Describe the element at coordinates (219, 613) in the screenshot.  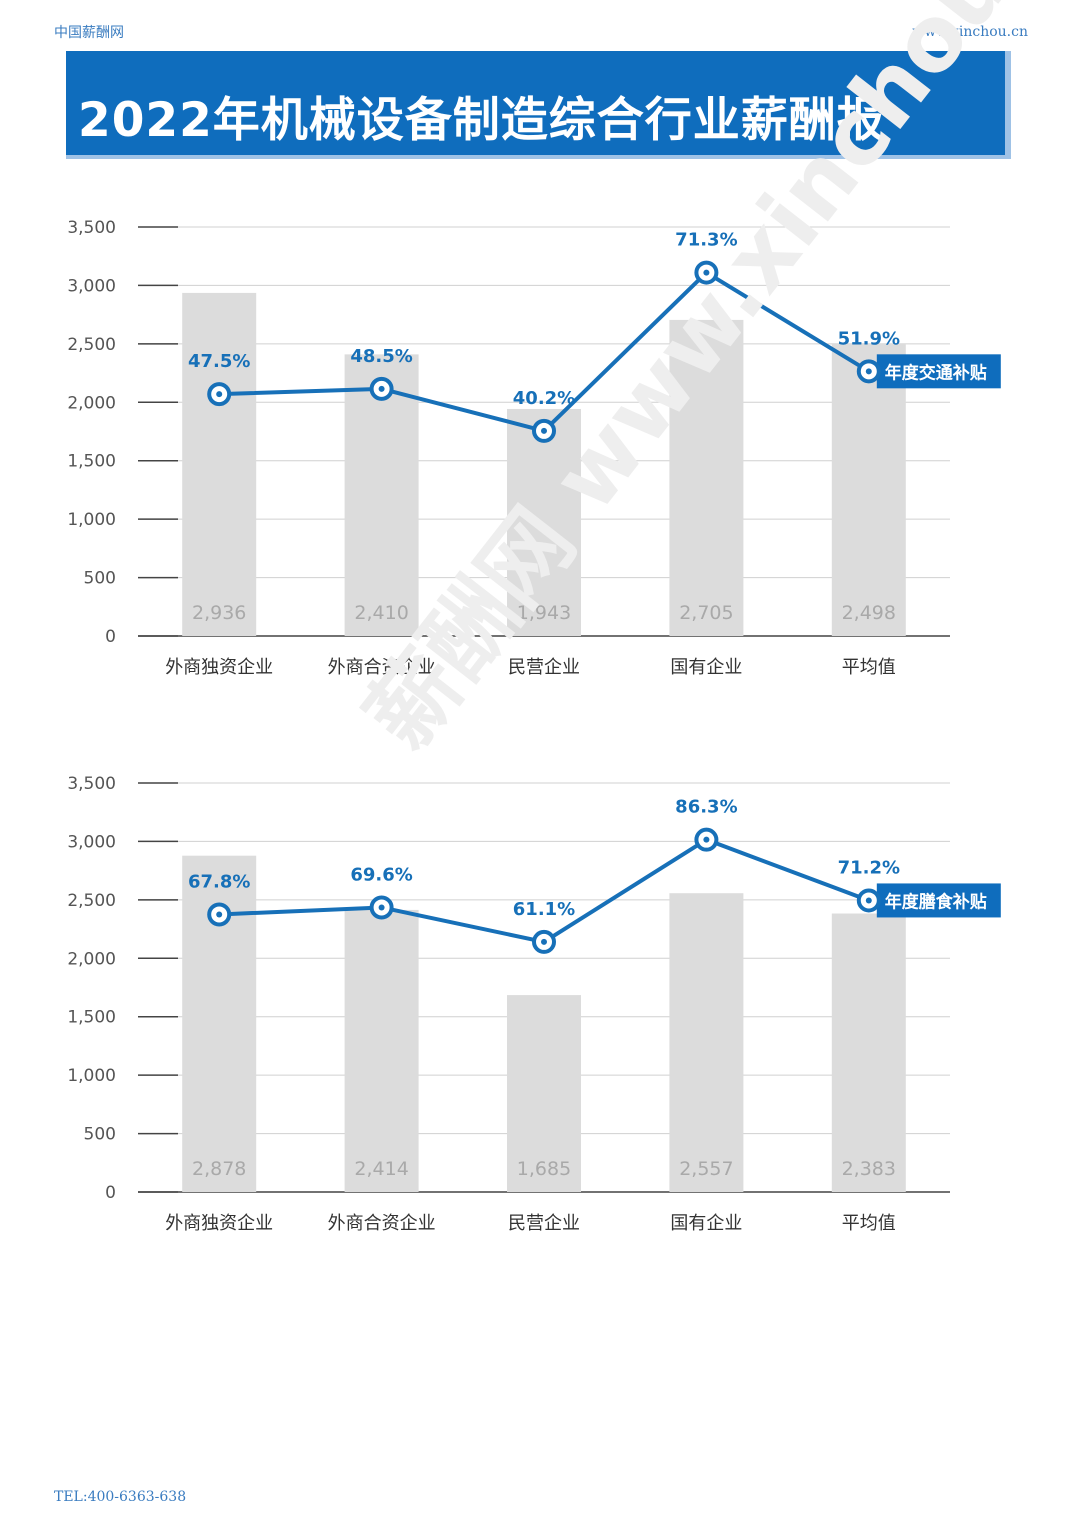
I see `bar-value-label: 2,936` at that location.